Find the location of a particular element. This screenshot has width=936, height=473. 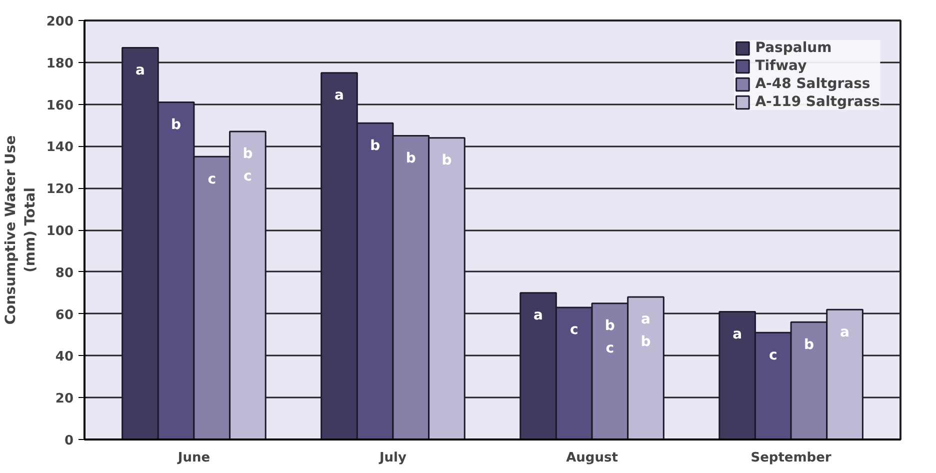

y-tick-label: 180 is located at coordinates (60, 64).